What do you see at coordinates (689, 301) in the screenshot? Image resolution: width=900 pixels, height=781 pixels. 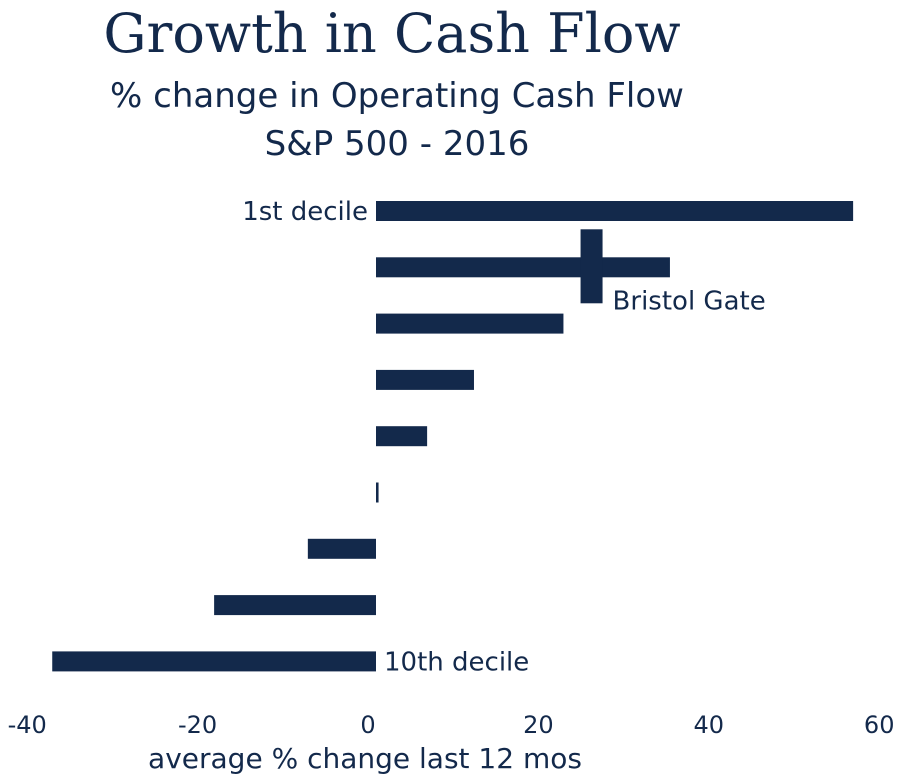 I see `bristol-gate-label: Bristol Gate` at bounding box center [689, 301].